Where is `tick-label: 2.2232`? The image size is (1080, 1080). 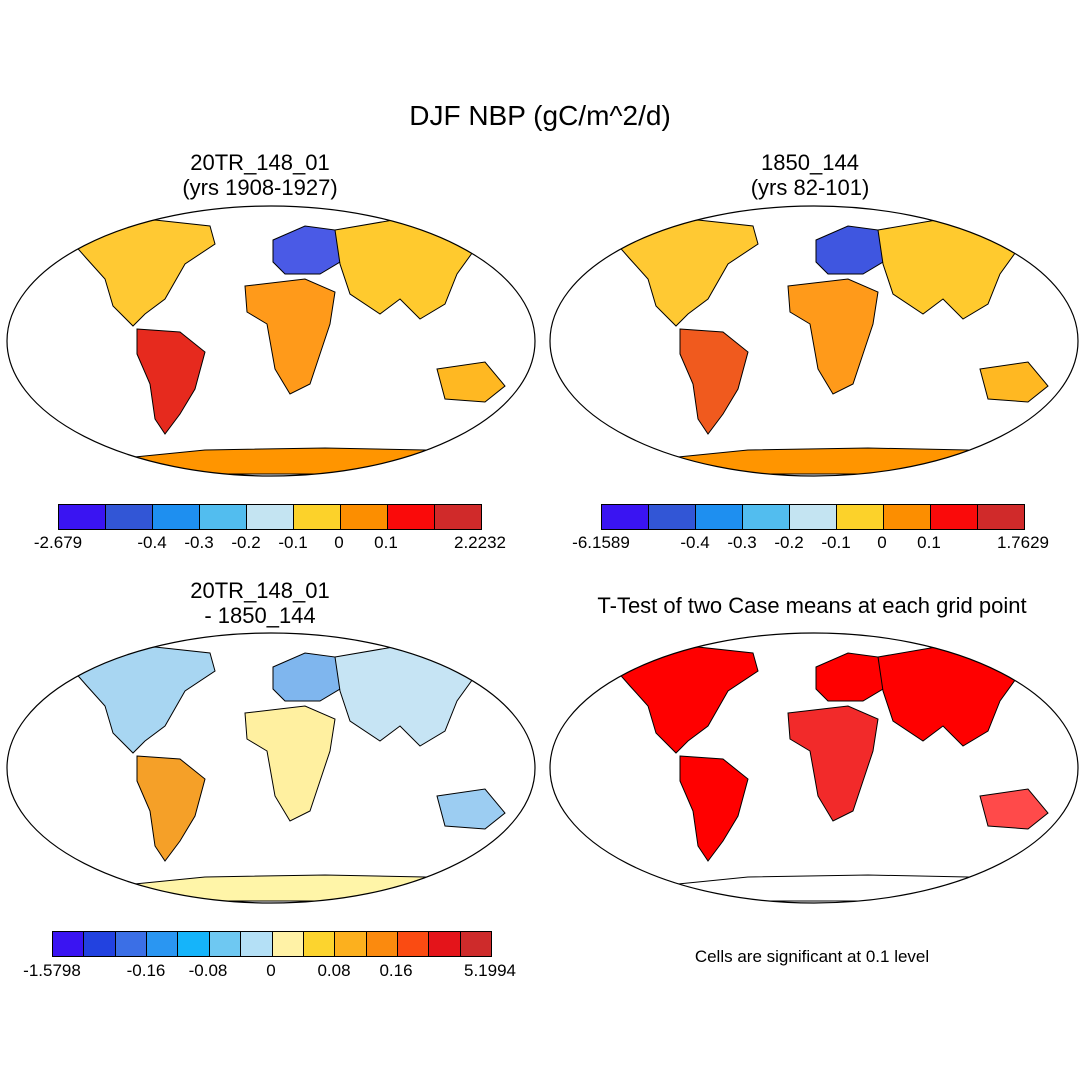 tick-label: 2.2232 is located at coordinates (480, 542).